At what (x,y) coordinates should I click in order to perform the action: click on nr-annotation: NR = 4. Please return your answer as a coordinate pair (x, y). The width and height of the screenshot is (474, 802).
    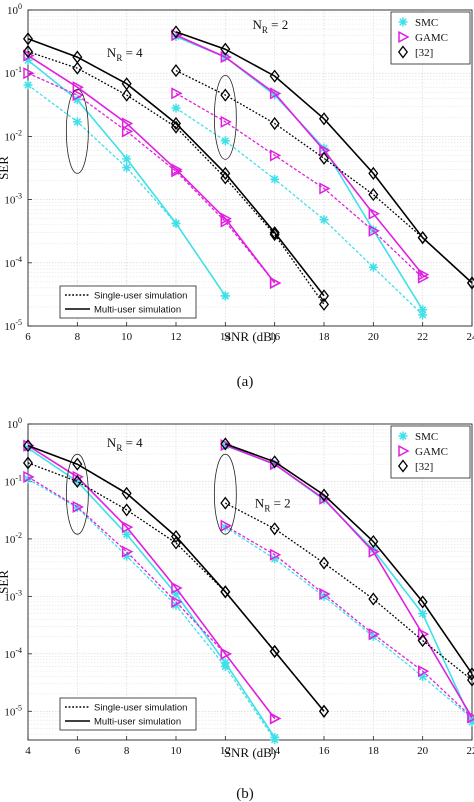
    Looking at the image, I should click on (125, 54).